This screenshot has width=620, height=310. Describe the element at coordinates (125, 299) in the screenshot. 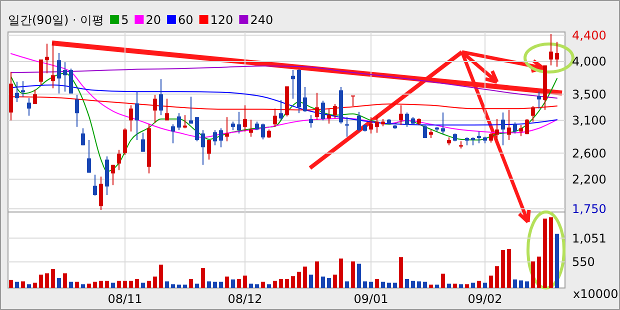

I see `x-tick-label: 08/11` at that location.